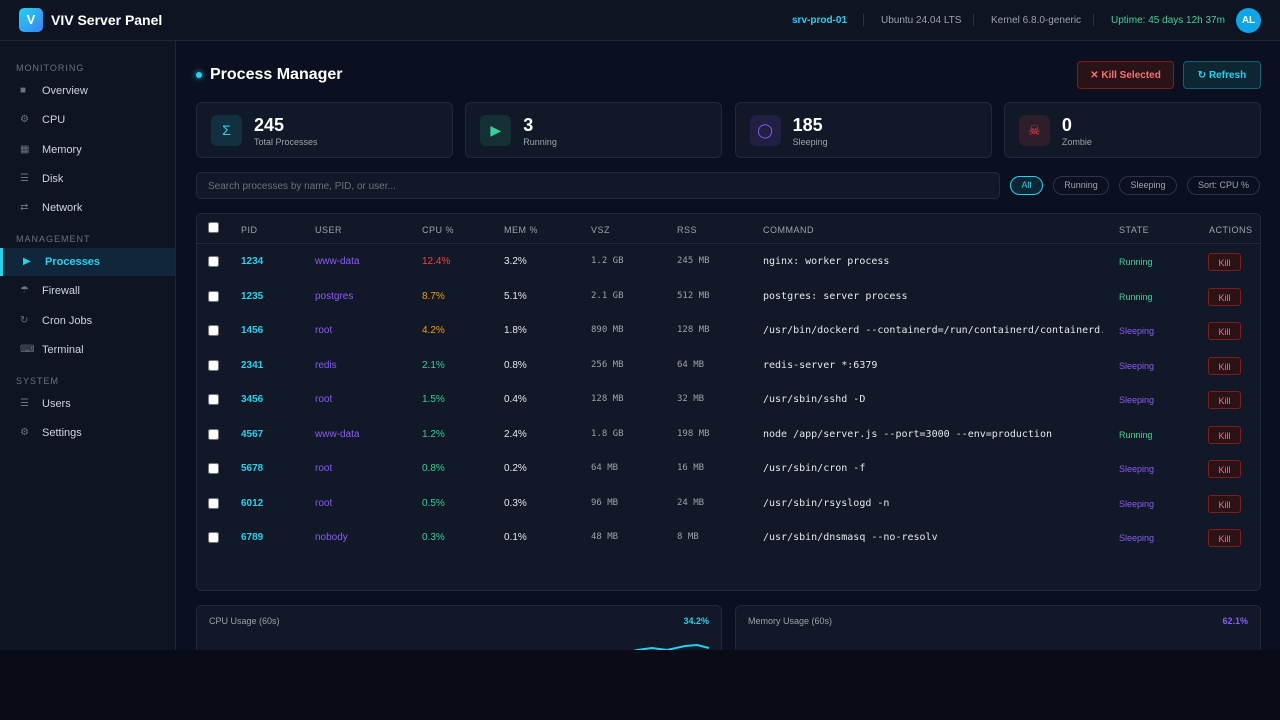 The width and height of the screenshot is (1280, 720). What do you see at coordinates (1026, 185) in the screenshot?
I see `filter-chip: All` at bounding box center [1026, 185].